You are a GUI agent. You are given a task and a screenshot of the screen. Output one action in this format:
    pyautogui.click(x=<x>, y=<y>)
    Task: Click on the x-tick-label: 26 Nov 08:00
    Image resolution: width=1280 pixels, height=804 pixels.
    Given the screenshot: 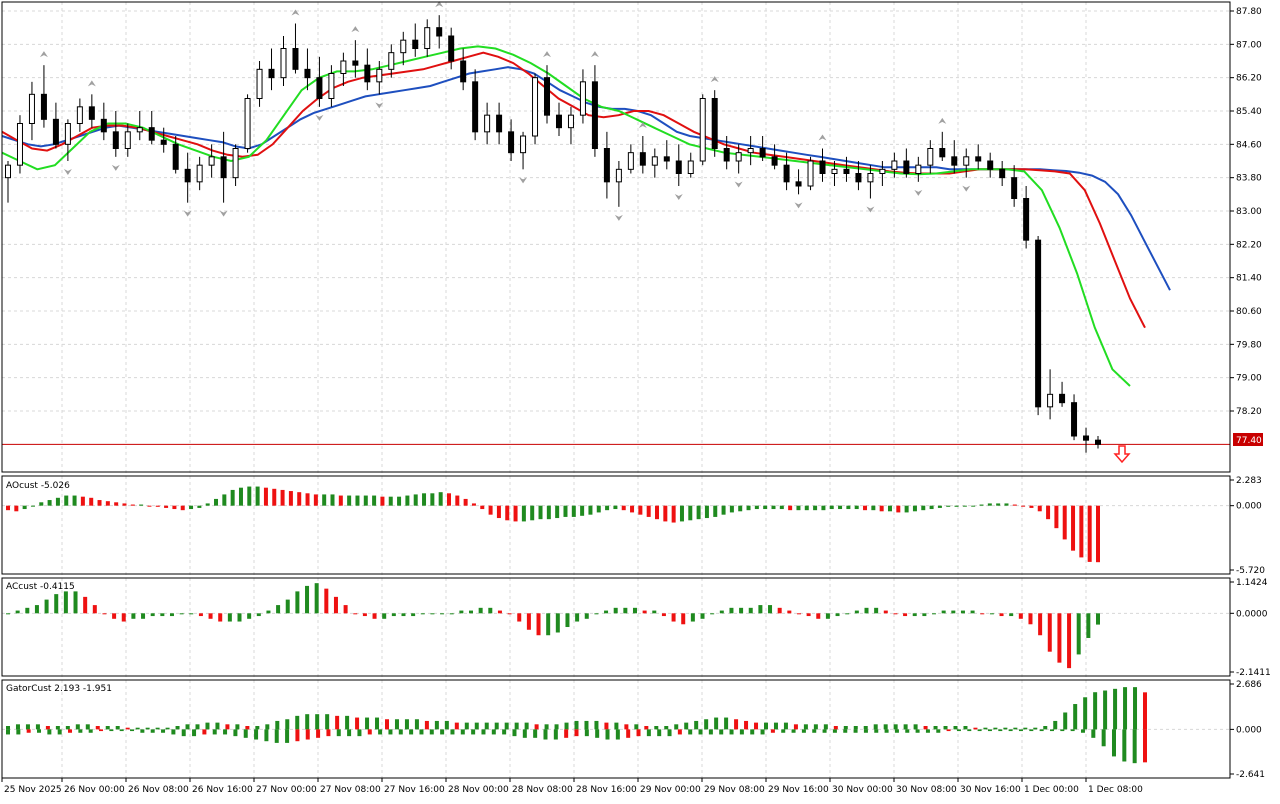 What is the action you would take?
    pyautogui.click(x=158, y=790)
    